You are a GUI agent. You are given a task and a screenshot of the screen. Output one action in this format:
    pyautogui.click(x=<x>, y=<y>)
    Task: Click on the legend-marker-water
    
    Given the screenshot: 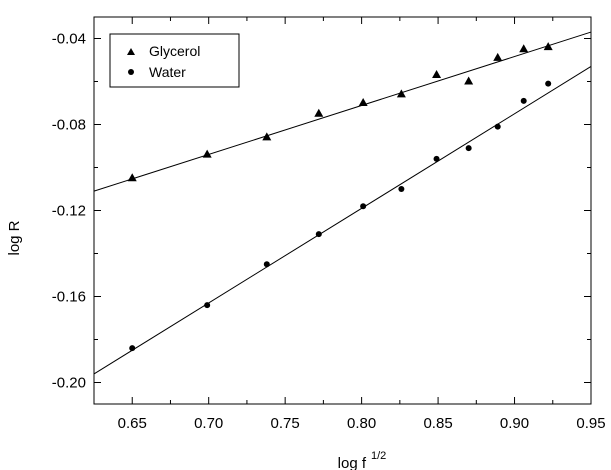 What is the action you would take?
    pyautogui.click(x=131, y=72)
    